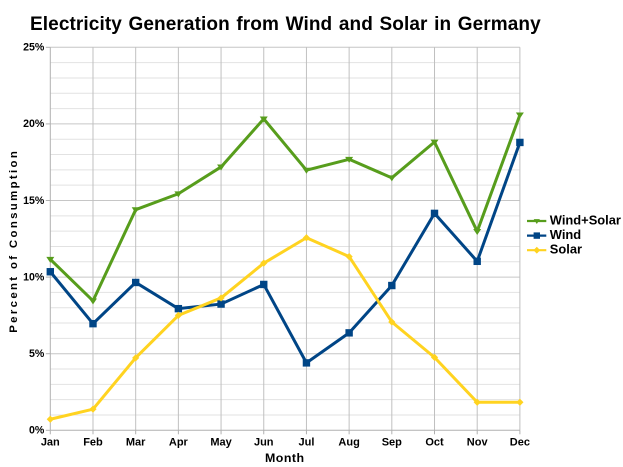 The width and height of the screenshot is (623, 467). Describe the element at coordinates (179, 443) in the screenshot. I see `svg-text: Apr` at that location.